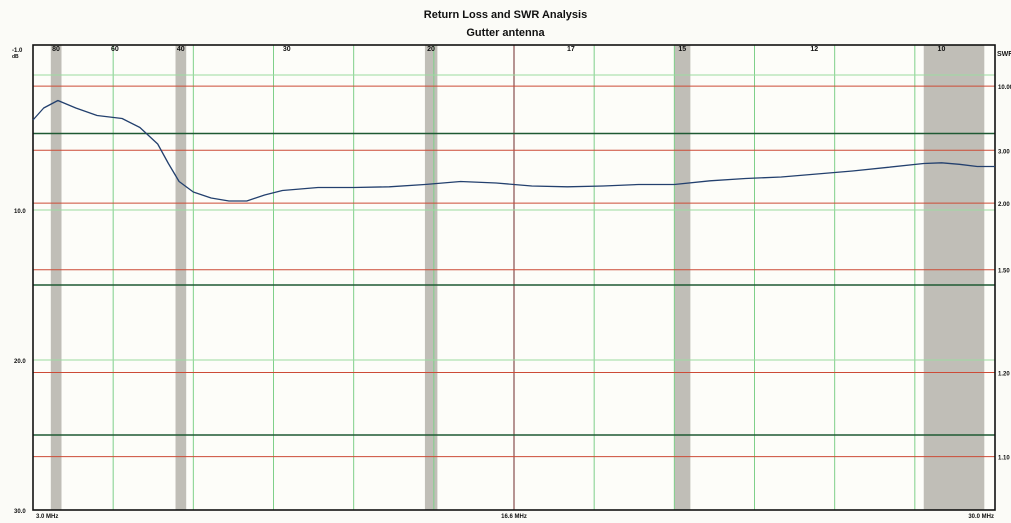  I want to click on swr-tick-label: 1.50, so click(1004, 272).